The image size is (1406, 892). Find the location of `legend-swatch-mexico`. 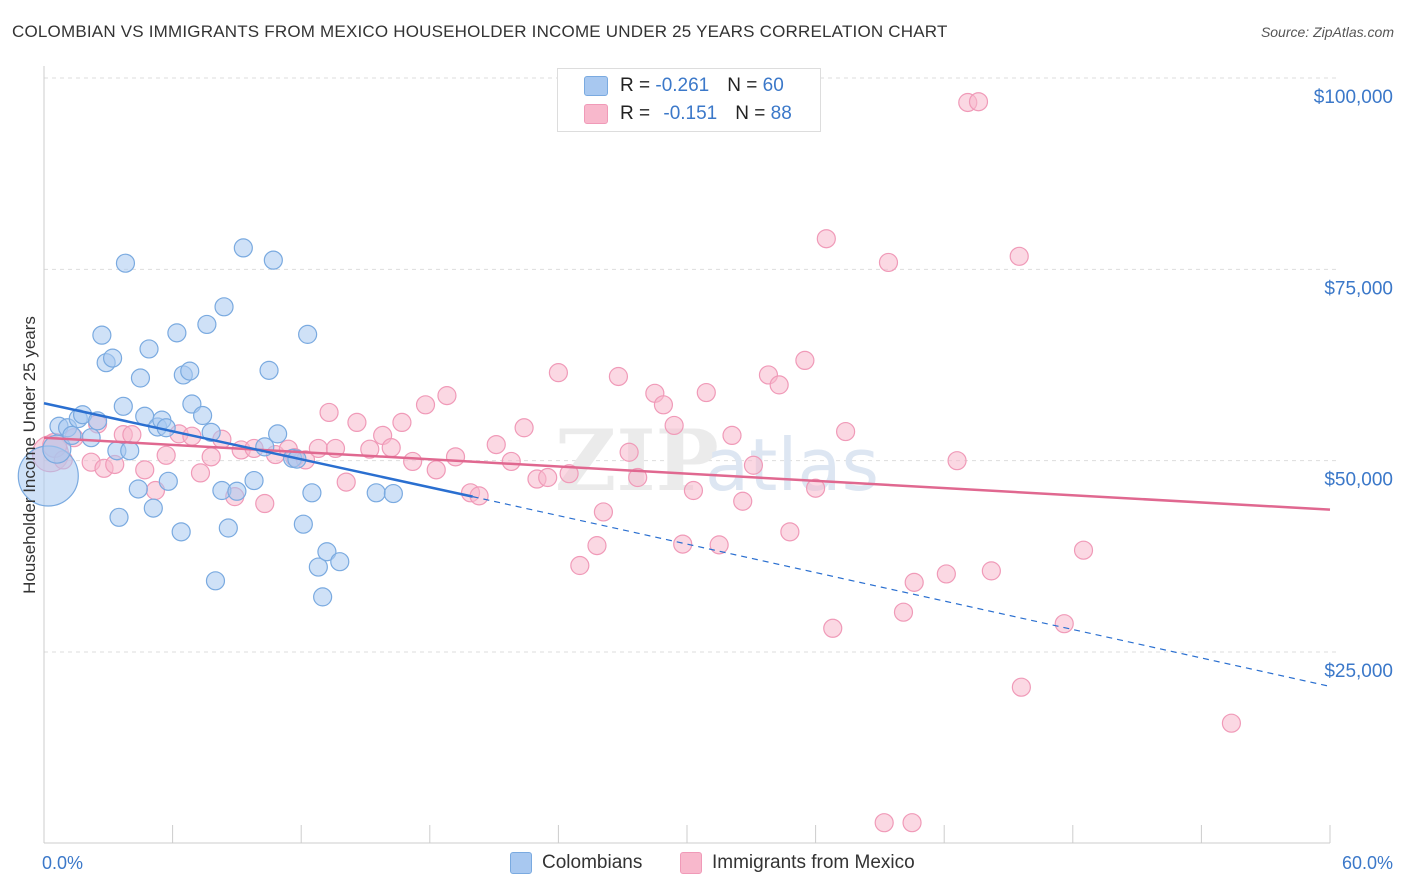

legend-swatch-mexico is located at coordinates (691, 863).